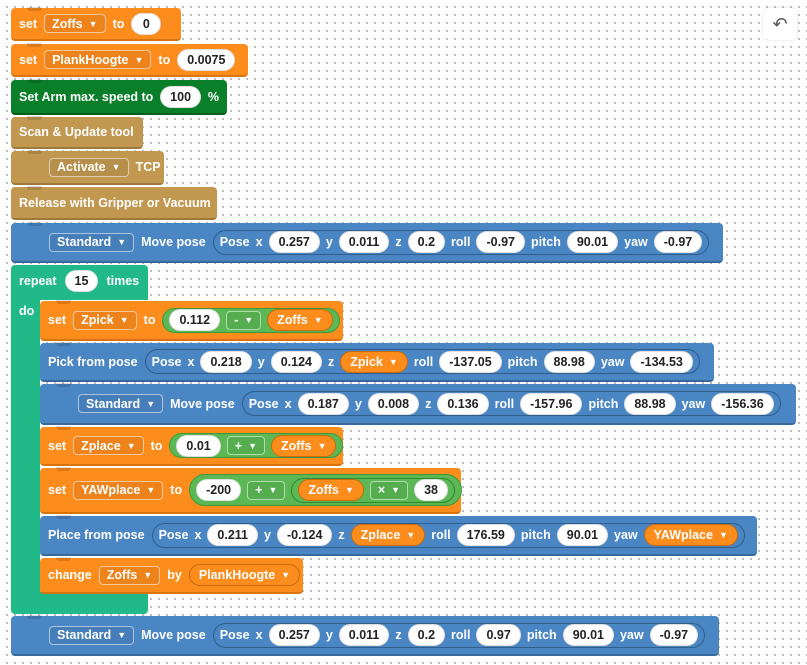  What do you see at coordinates (323, 403) in the screenshot?
I see `x-input: 0.187` at bounding box center [323, 403].